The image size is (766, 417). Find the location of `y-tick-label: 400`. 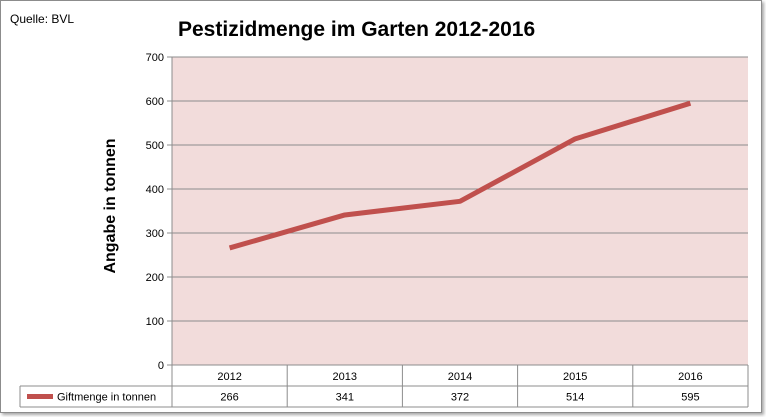

y-tick-label: 400 is located at coordinates (155, 190).